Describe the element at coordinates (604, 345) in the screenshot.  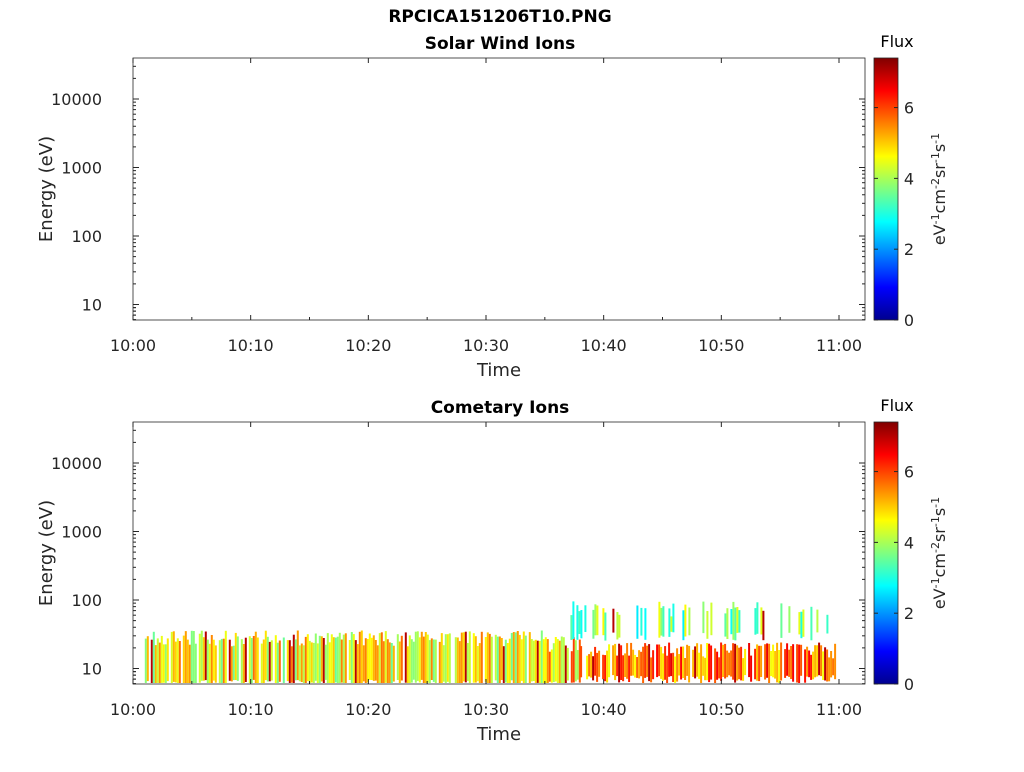
I see `x-tick-label: 10:40` at that location.